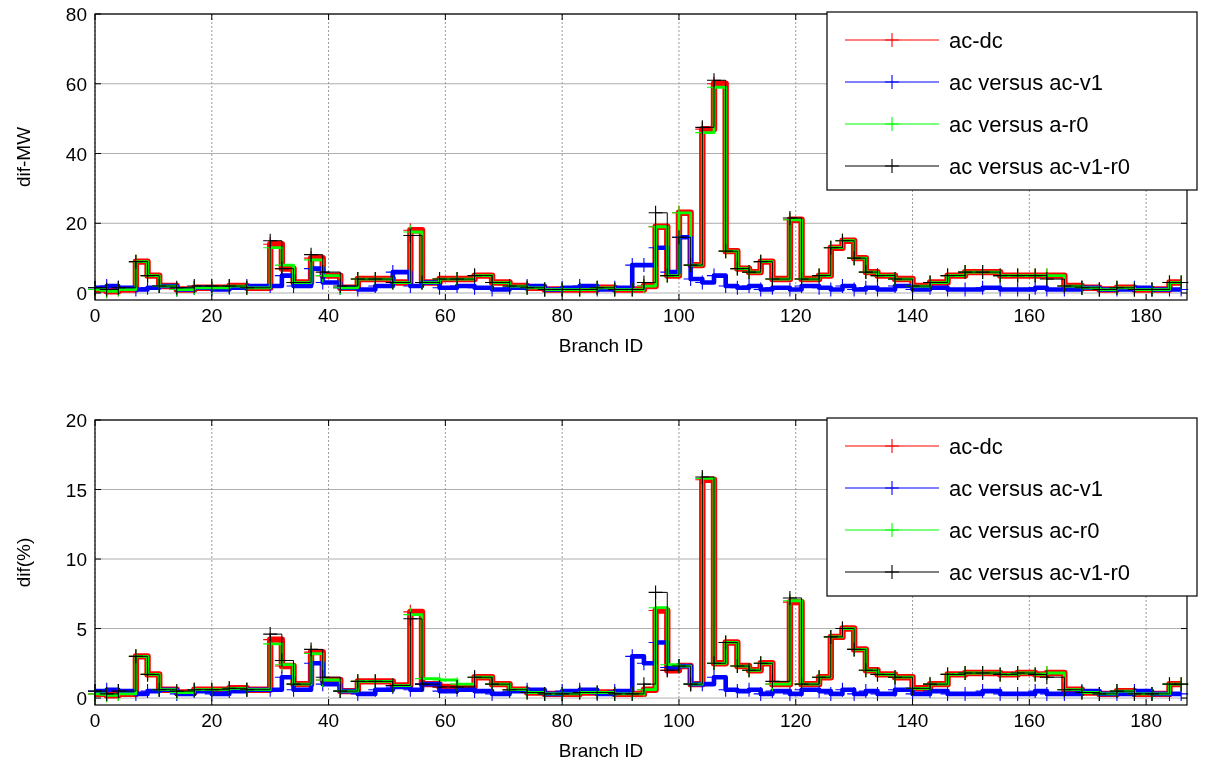  I want to click on y-tick-label: 60, so click(76, 84).